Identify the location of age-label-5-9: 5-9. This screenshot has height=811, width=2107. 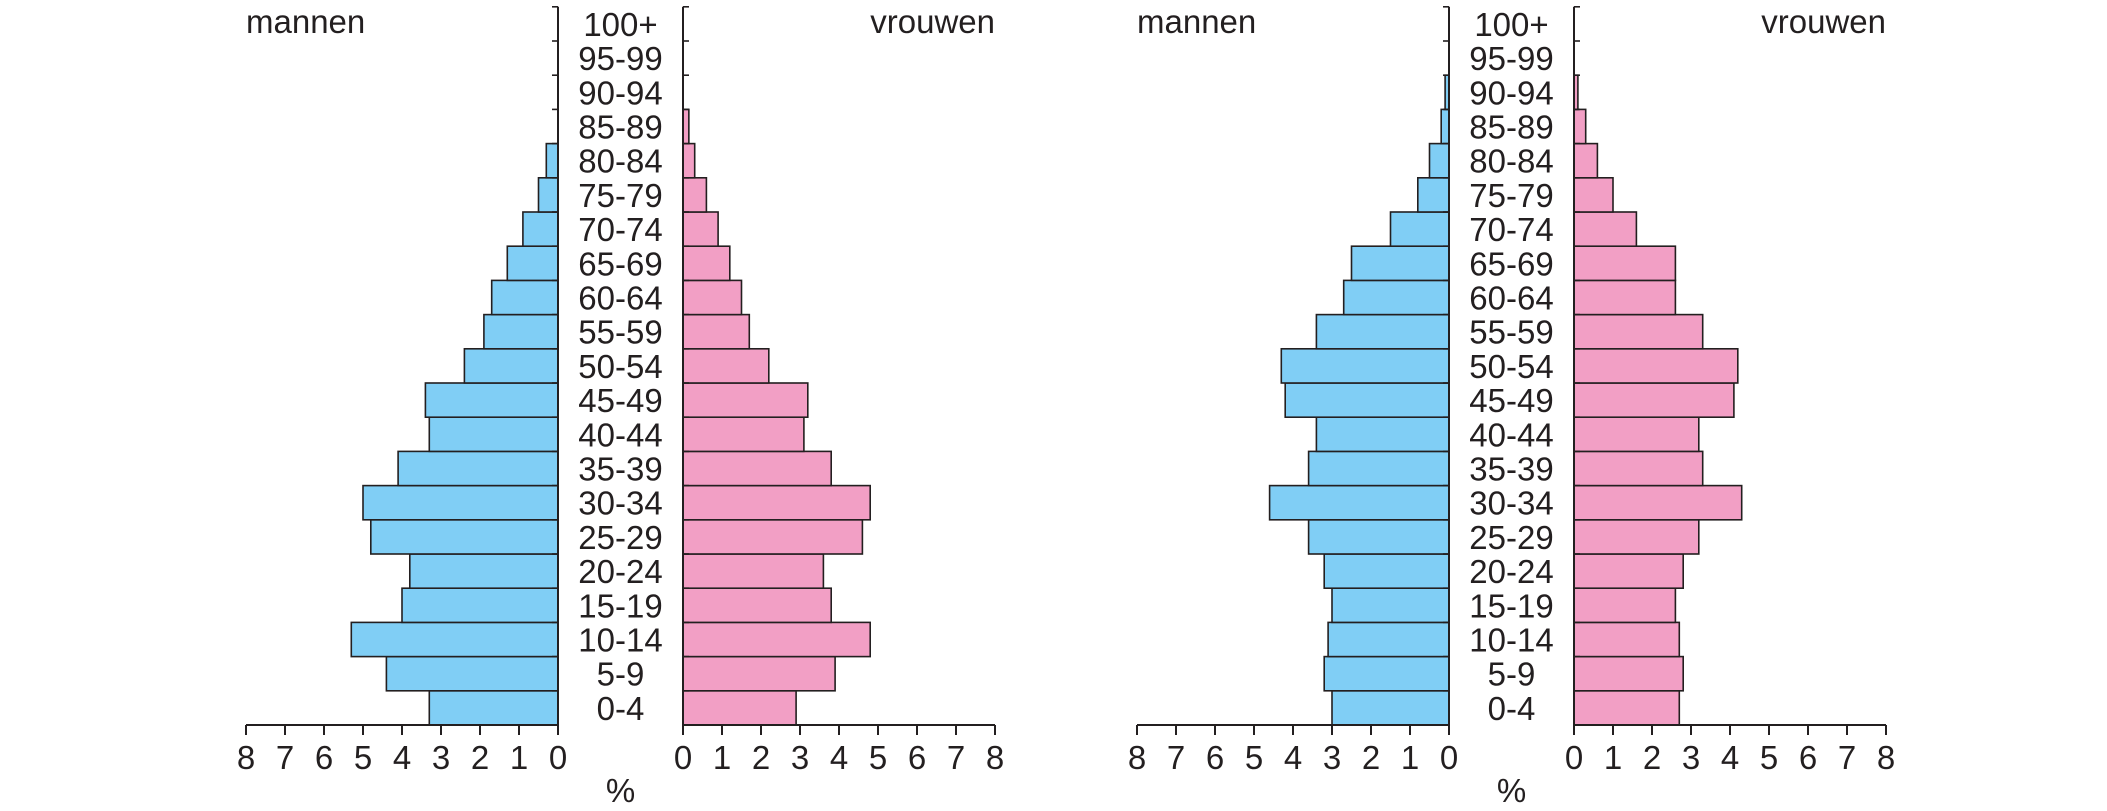
(621, 674).